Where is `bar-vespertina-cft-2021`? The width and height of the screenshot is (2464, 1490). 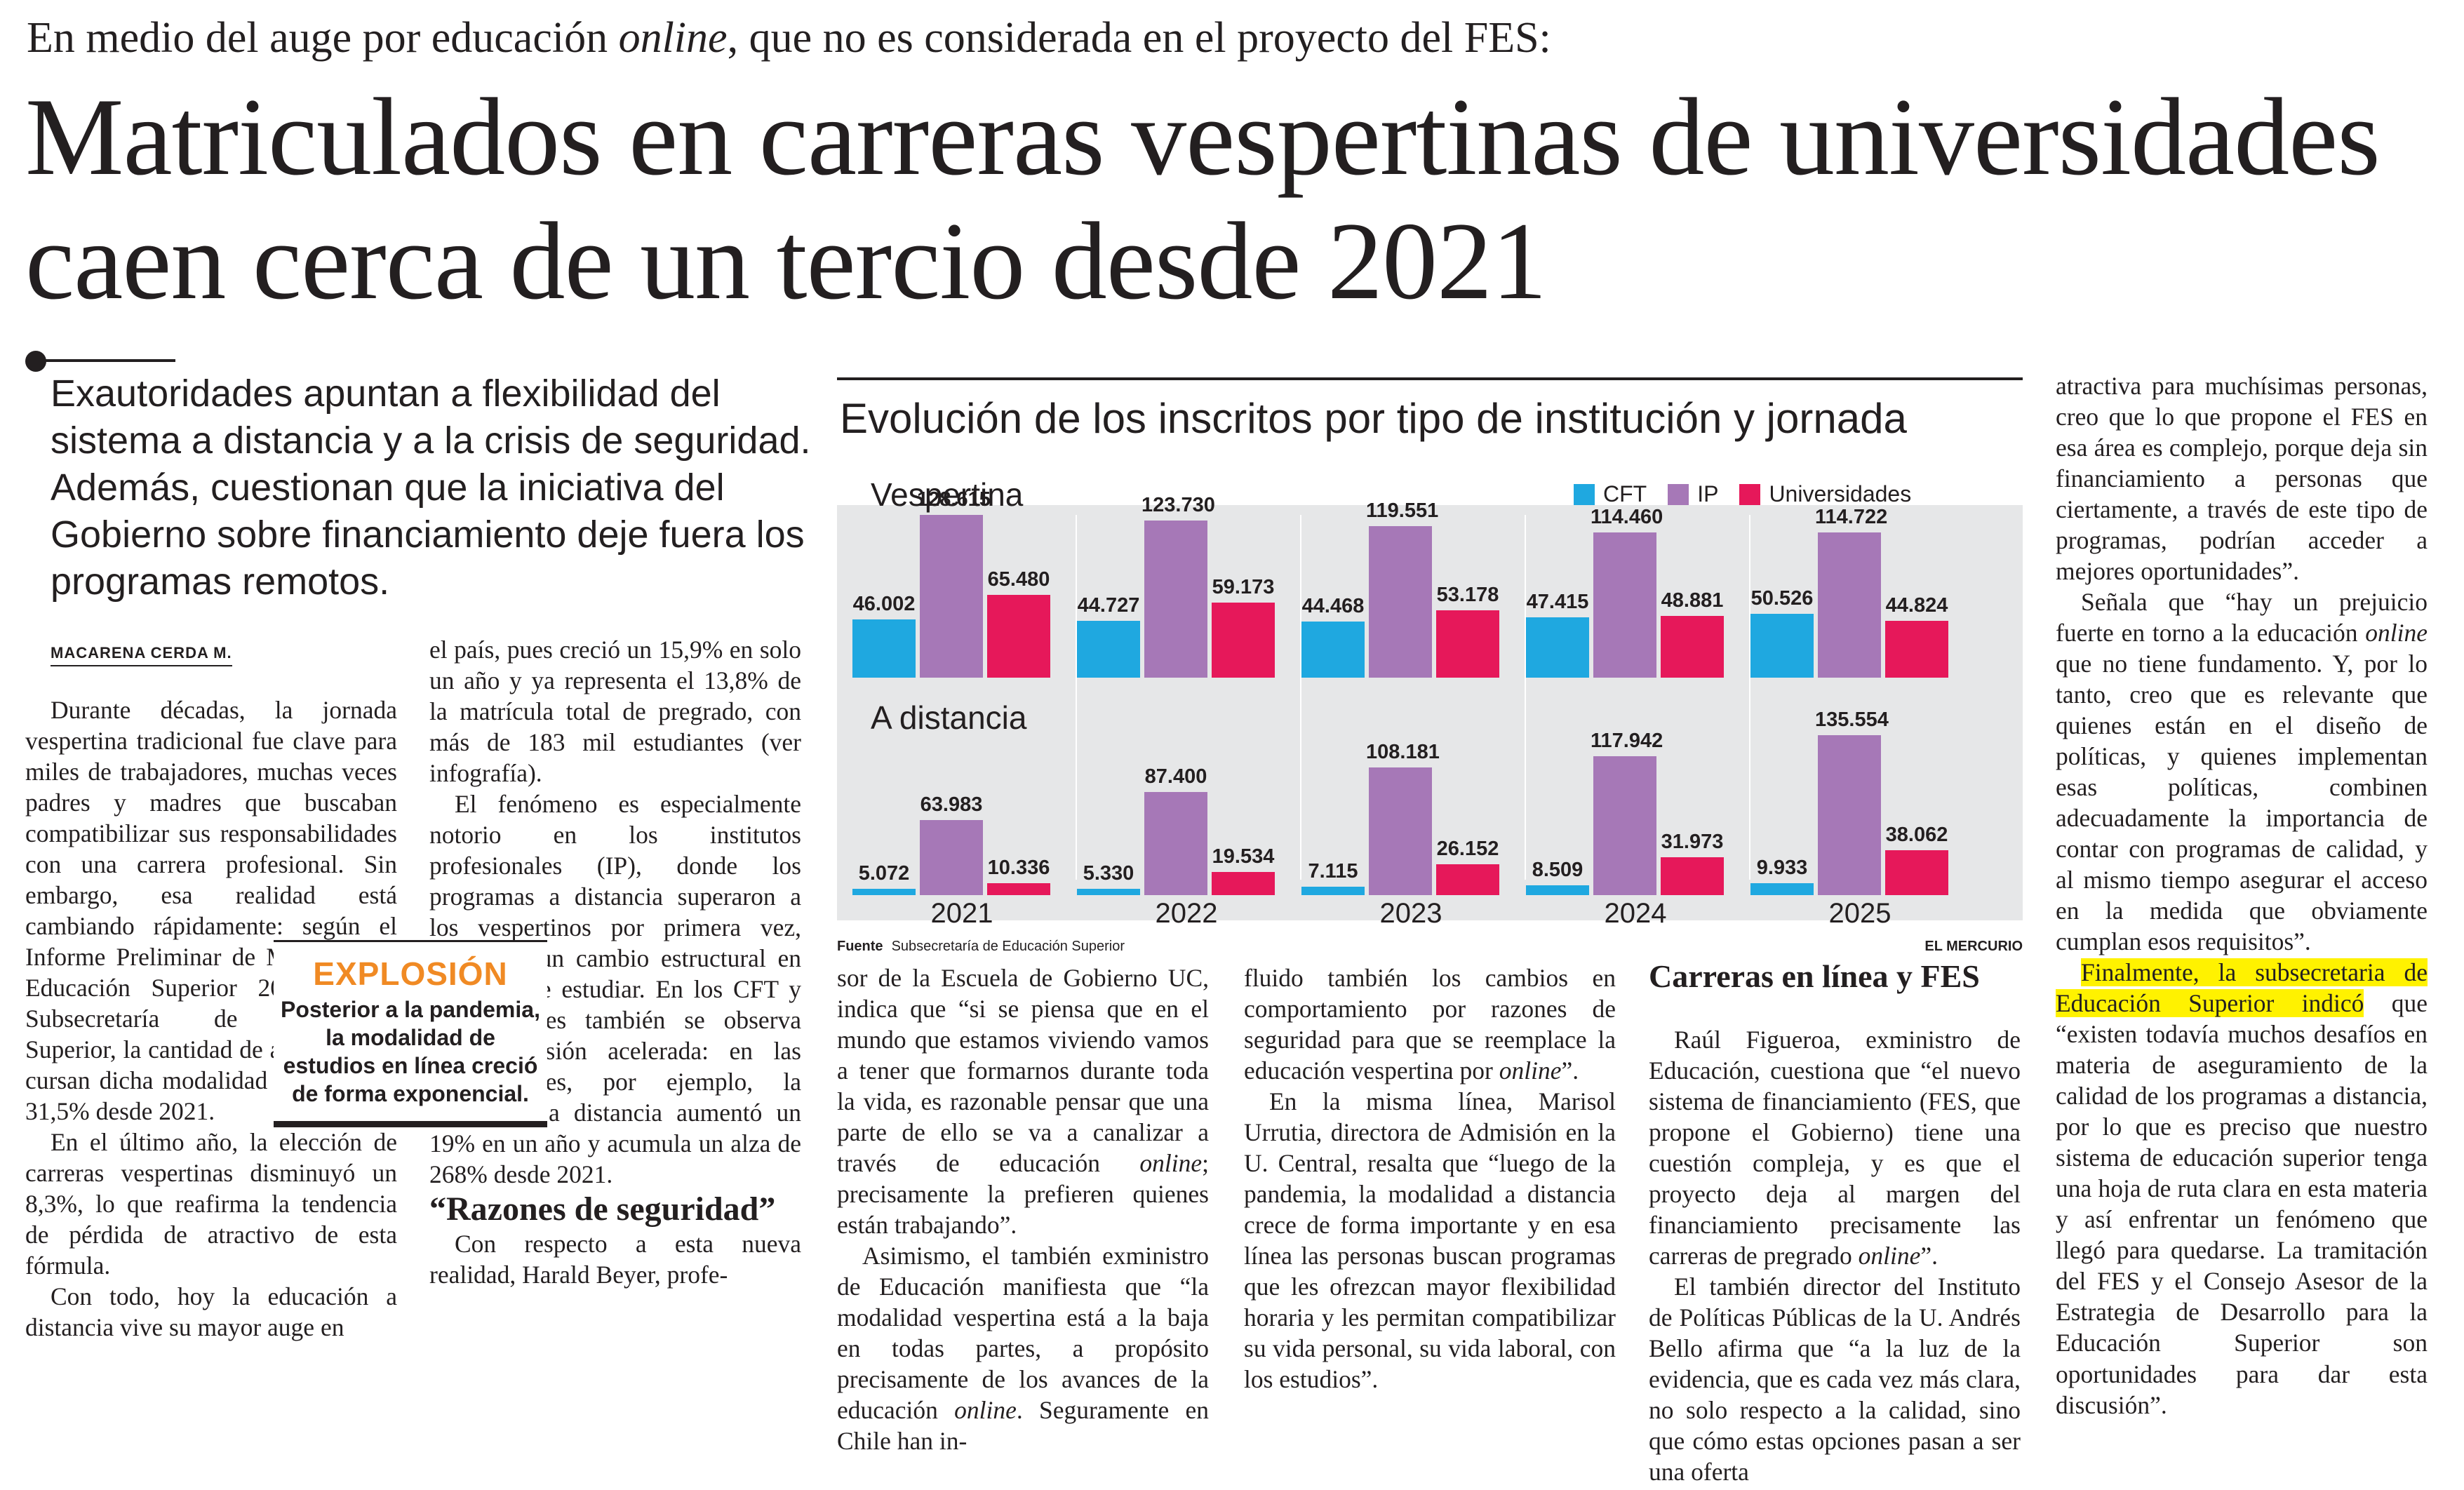 bar-vespertina-cft-2021 is located at coordinates (884, 648).